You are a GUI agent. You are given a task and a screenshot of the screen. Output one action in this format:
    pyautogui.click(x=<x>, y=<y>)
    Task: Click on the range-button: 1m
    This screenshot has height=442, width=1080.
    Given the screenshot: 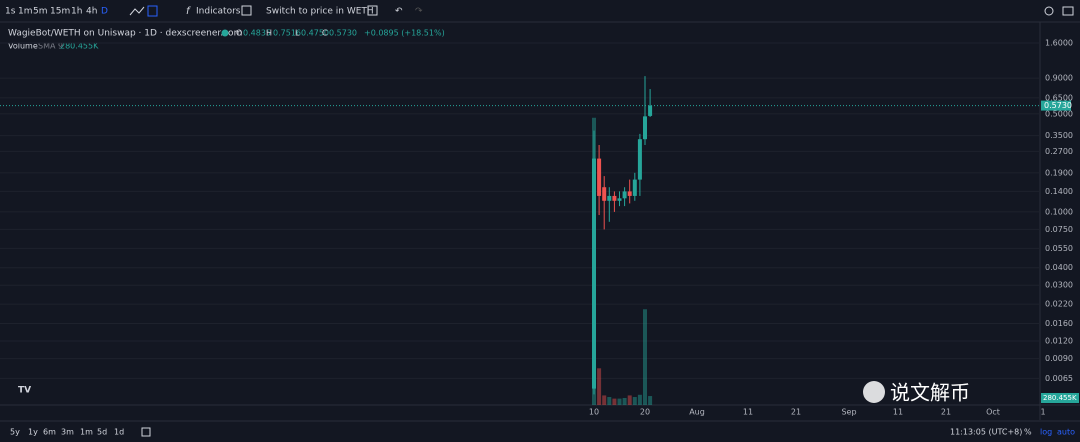 What is the action you would take?
    pyautogui.click(x=86, y=432)
    